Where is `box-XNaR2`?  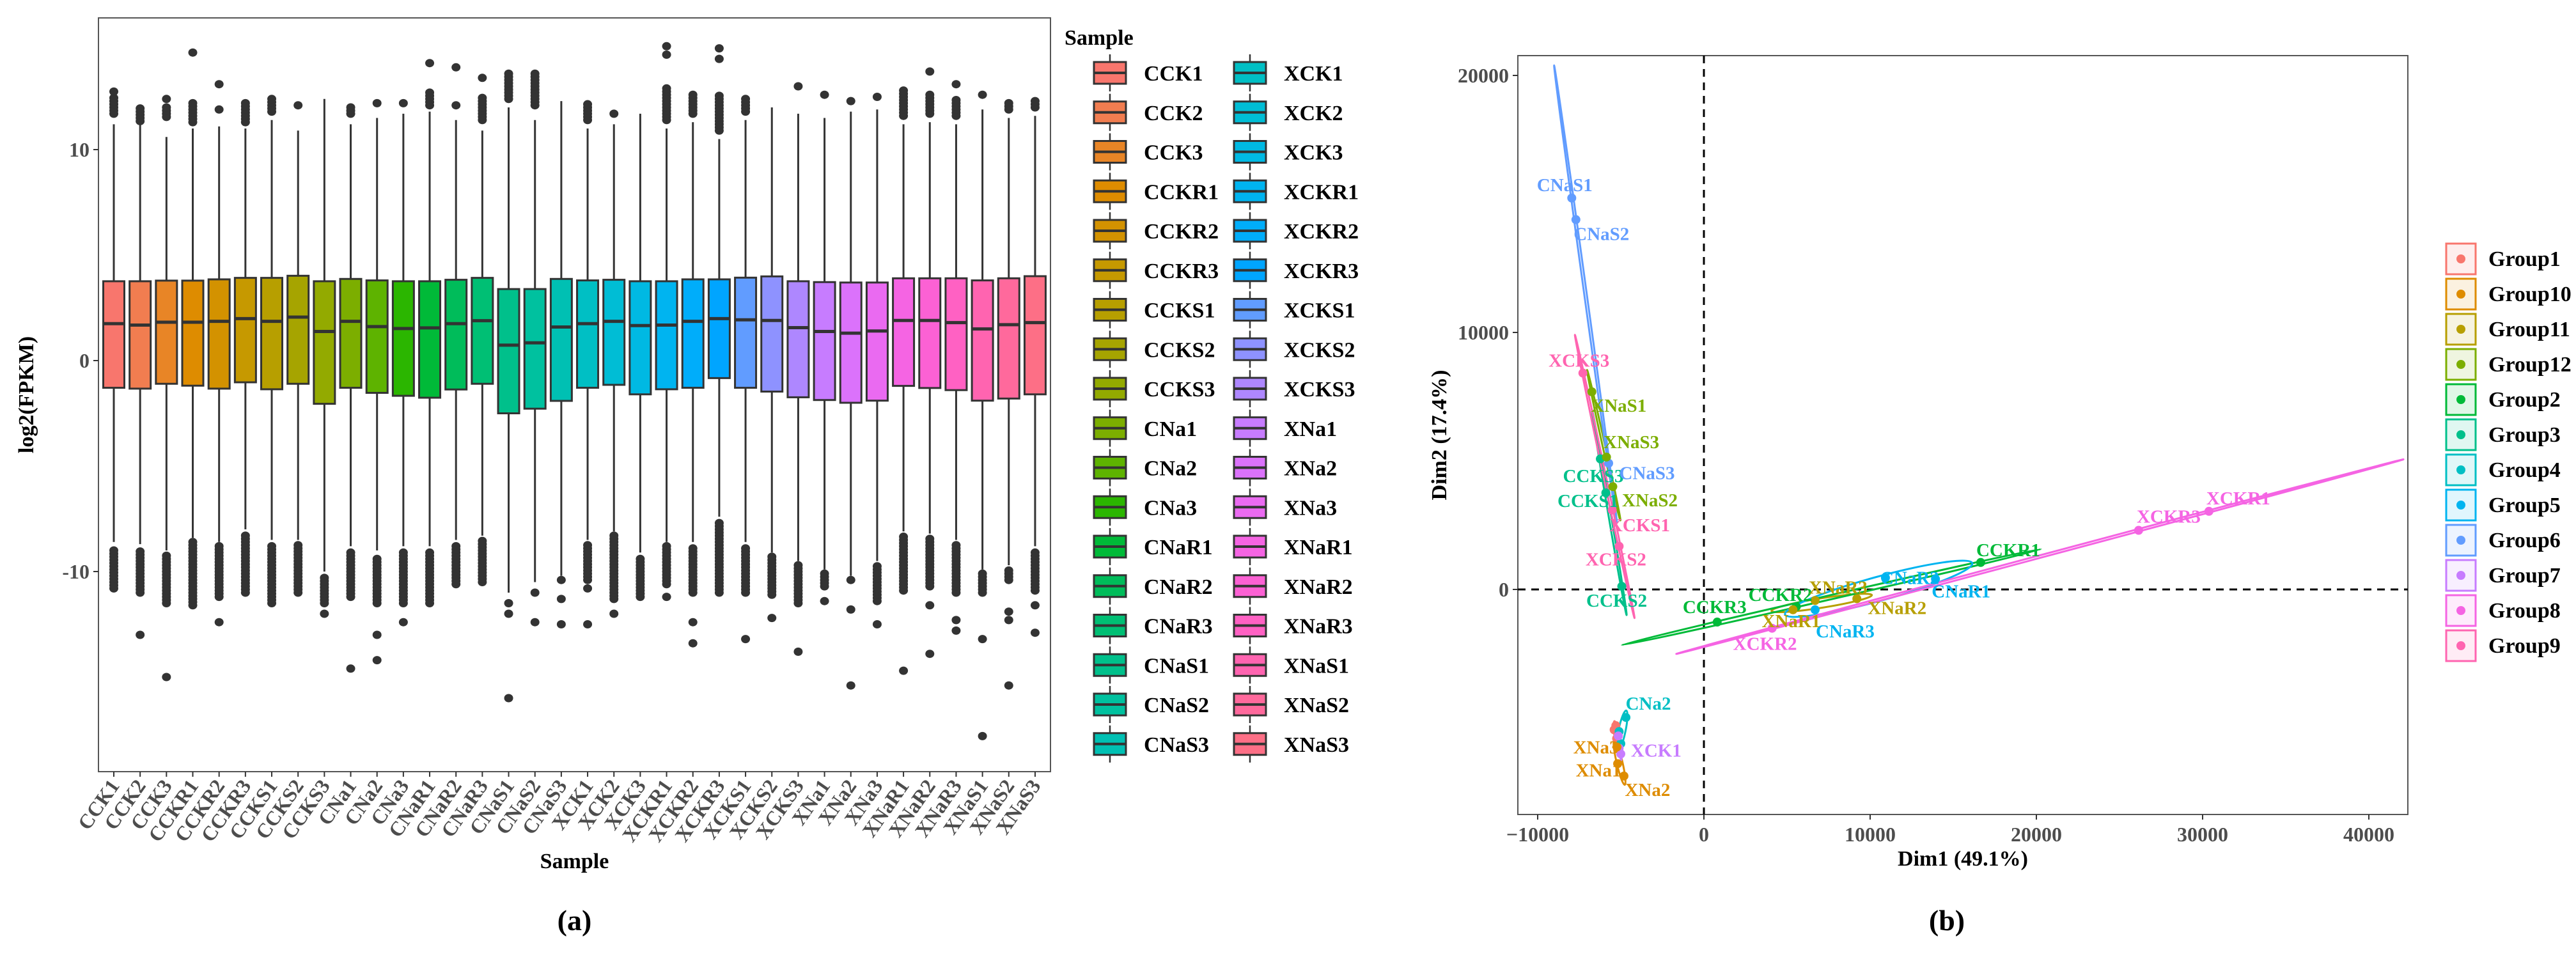 box-XNaR2 is located at coordinates (930, 362).